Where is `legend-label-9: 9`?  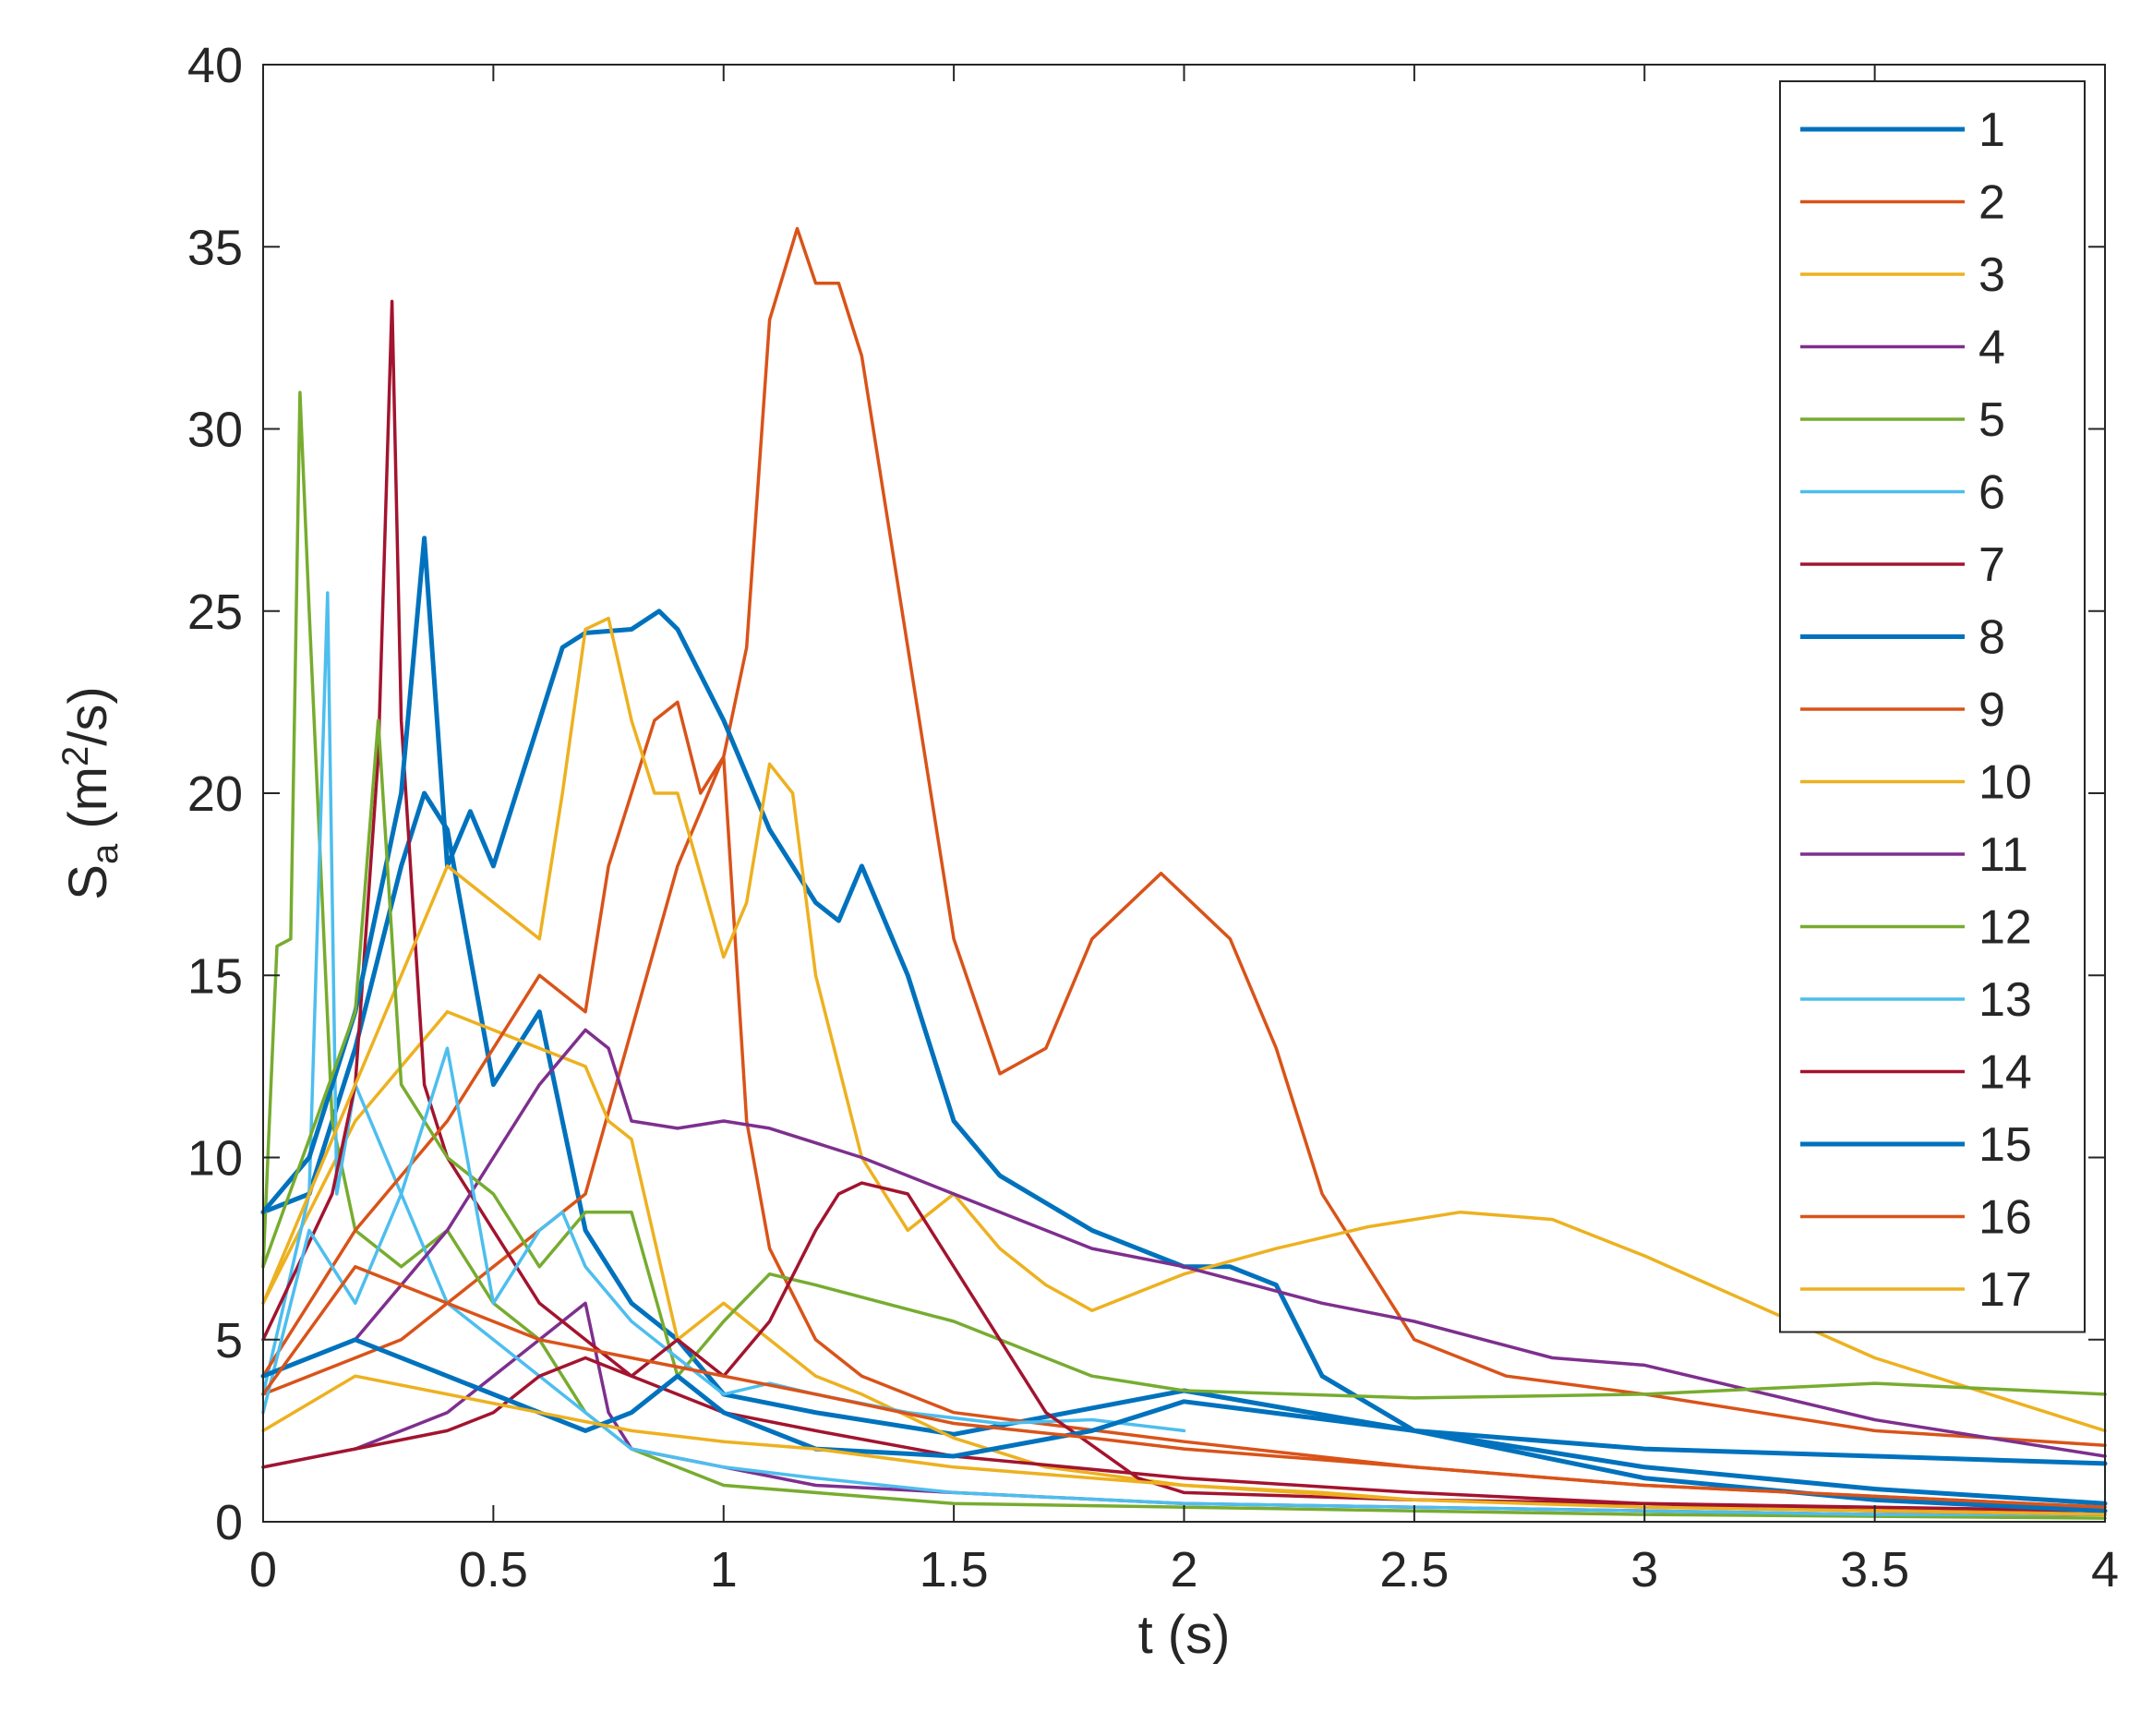 legend-label-9: 9 is located at coordinates (1992, 710).